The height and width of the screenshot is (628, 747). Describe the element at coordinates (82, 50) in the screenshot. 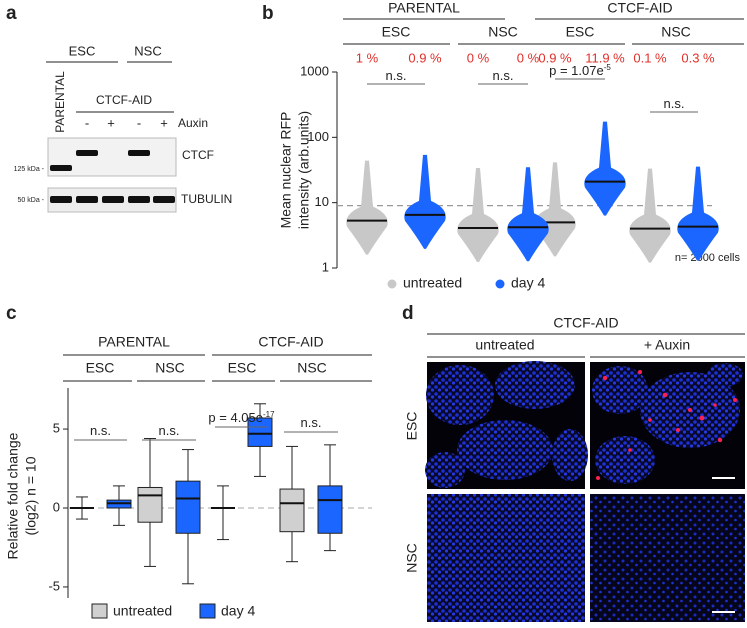

I see `cell-type: ESC` at that location.